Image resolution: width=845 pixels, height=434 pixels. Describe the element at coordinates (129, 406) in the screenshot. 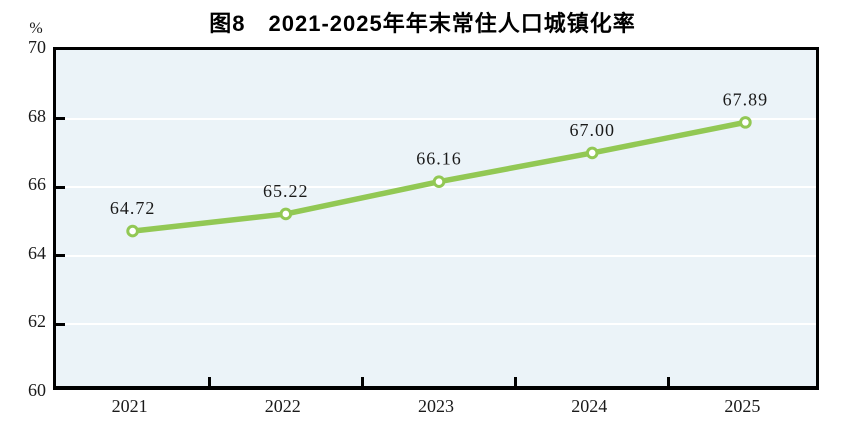

I see `x-axis-label: 2021` at that location.